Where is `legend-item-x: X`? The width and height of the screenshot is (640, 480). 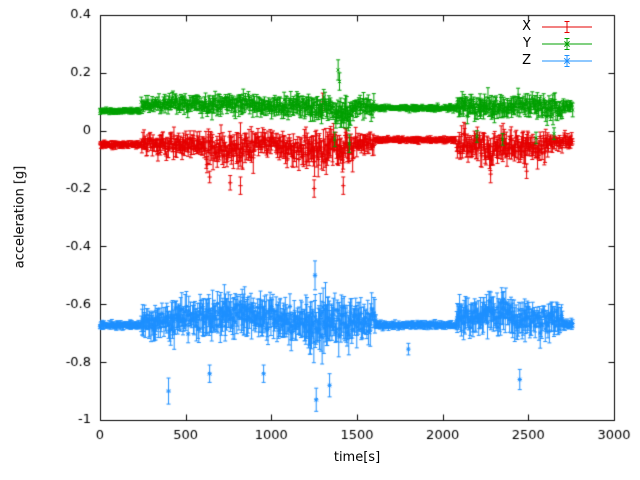
legend-item-x: X is located at coordinates (558, 27).